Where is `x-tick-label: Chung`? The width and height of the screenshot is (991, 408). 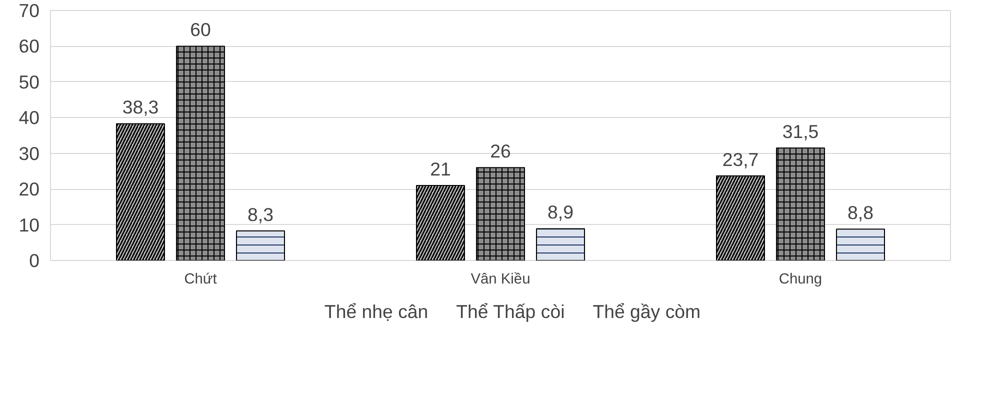 x-tick-label: Chung is located at coordinates (800, 280).